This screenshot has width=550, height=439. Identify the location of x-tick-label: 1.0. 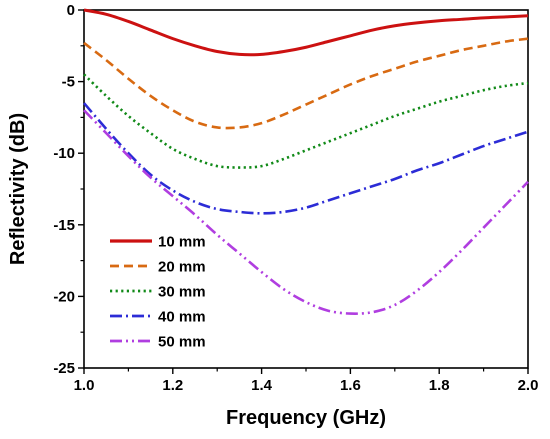
(84, 385).